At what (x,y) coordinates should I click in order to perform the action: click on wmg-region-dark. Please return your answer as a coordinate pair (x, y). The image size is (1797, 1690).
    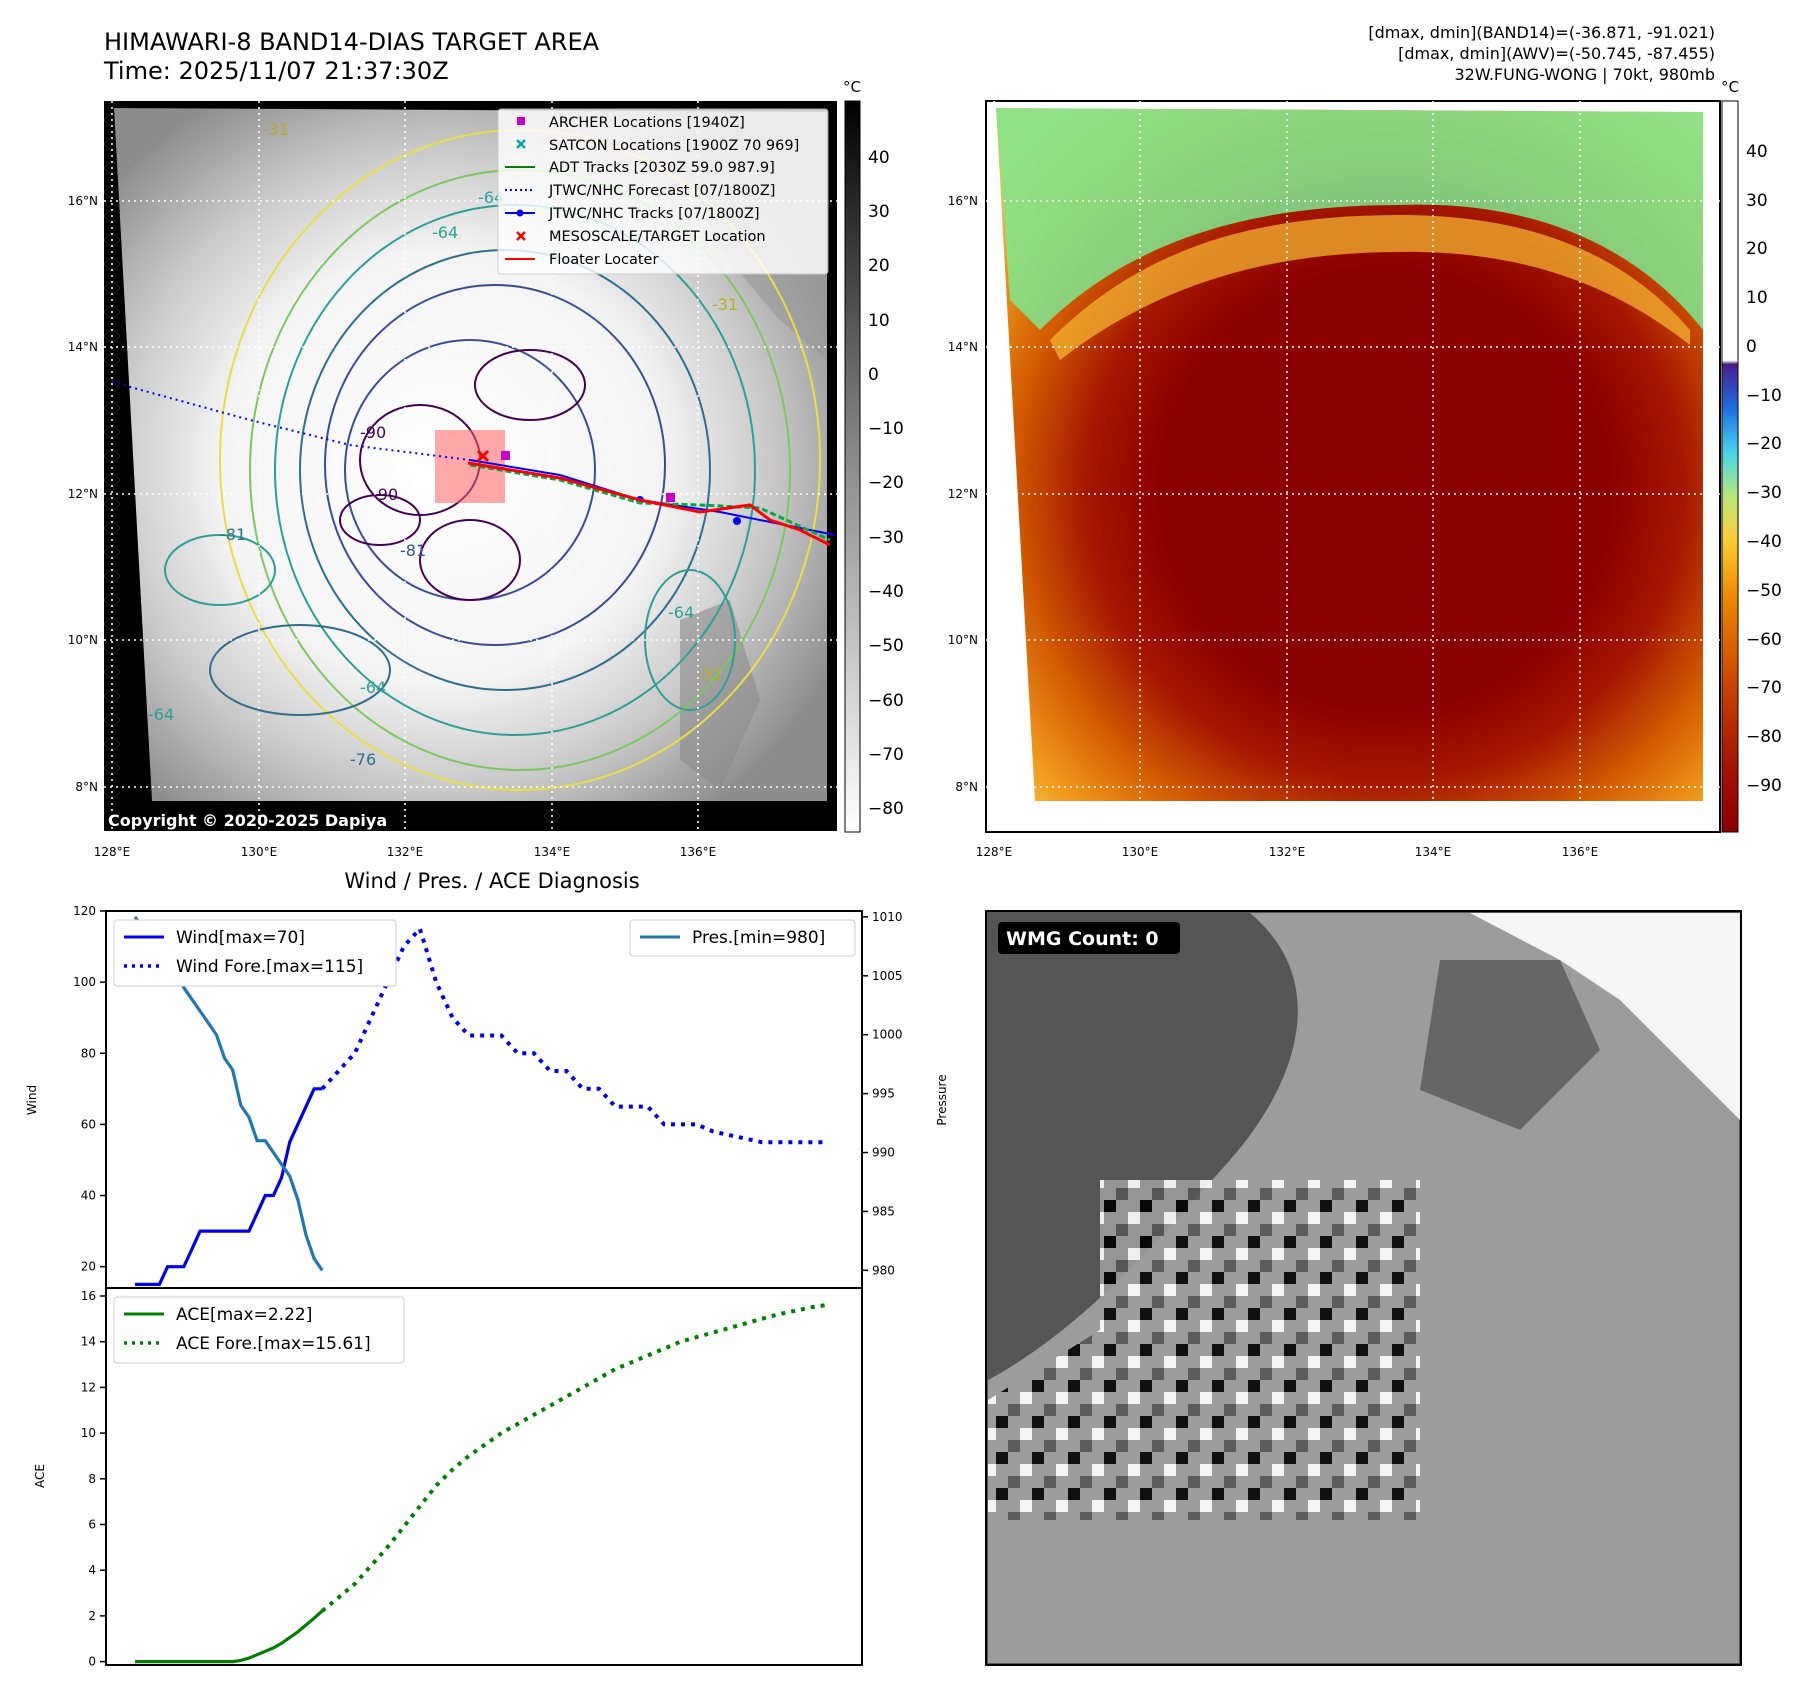
    Looking at the image, I should click on (1510, 1045).